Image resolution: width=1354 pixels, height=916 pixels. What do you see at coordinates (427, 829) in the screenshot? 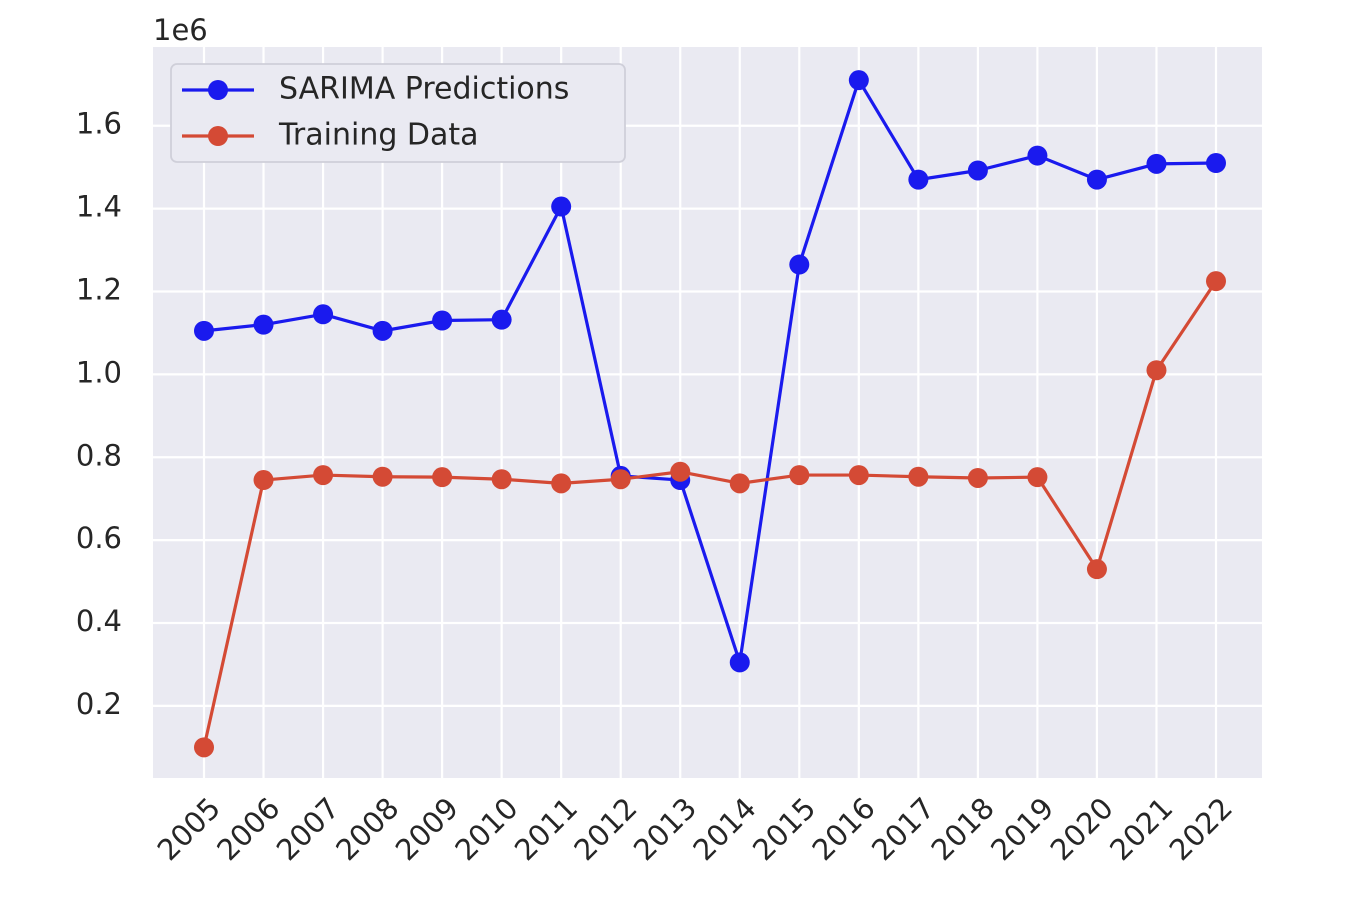
I see `x-tick-label: 2009` at bounding box center [427, 829].